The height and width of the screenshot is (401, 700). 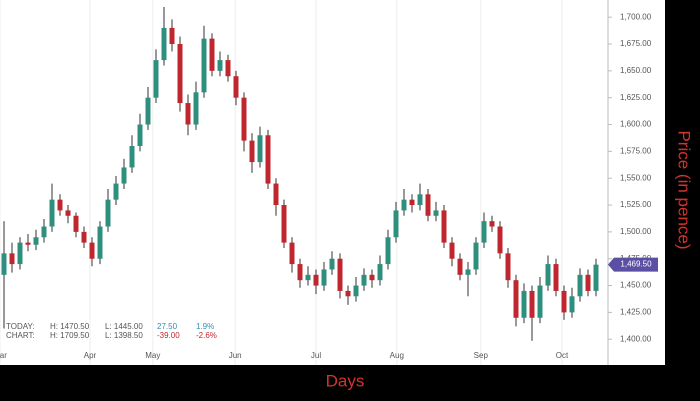 I want to click on y-axis-title: Price (in pence), so click(x=684, y=189).